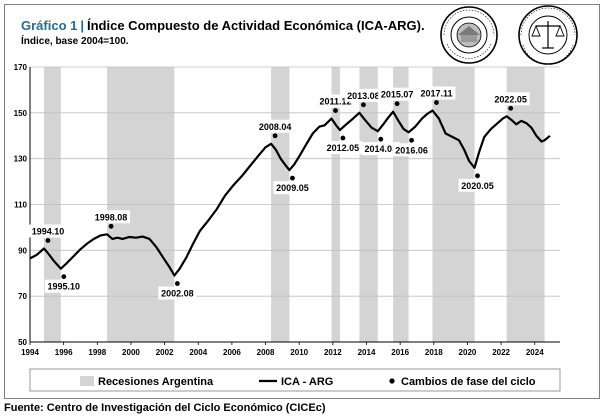 The image size is (604, 417). Describe the element at coordinates (30, 352) in the screenshot. I see `x-tick-label: 1994` at that location.